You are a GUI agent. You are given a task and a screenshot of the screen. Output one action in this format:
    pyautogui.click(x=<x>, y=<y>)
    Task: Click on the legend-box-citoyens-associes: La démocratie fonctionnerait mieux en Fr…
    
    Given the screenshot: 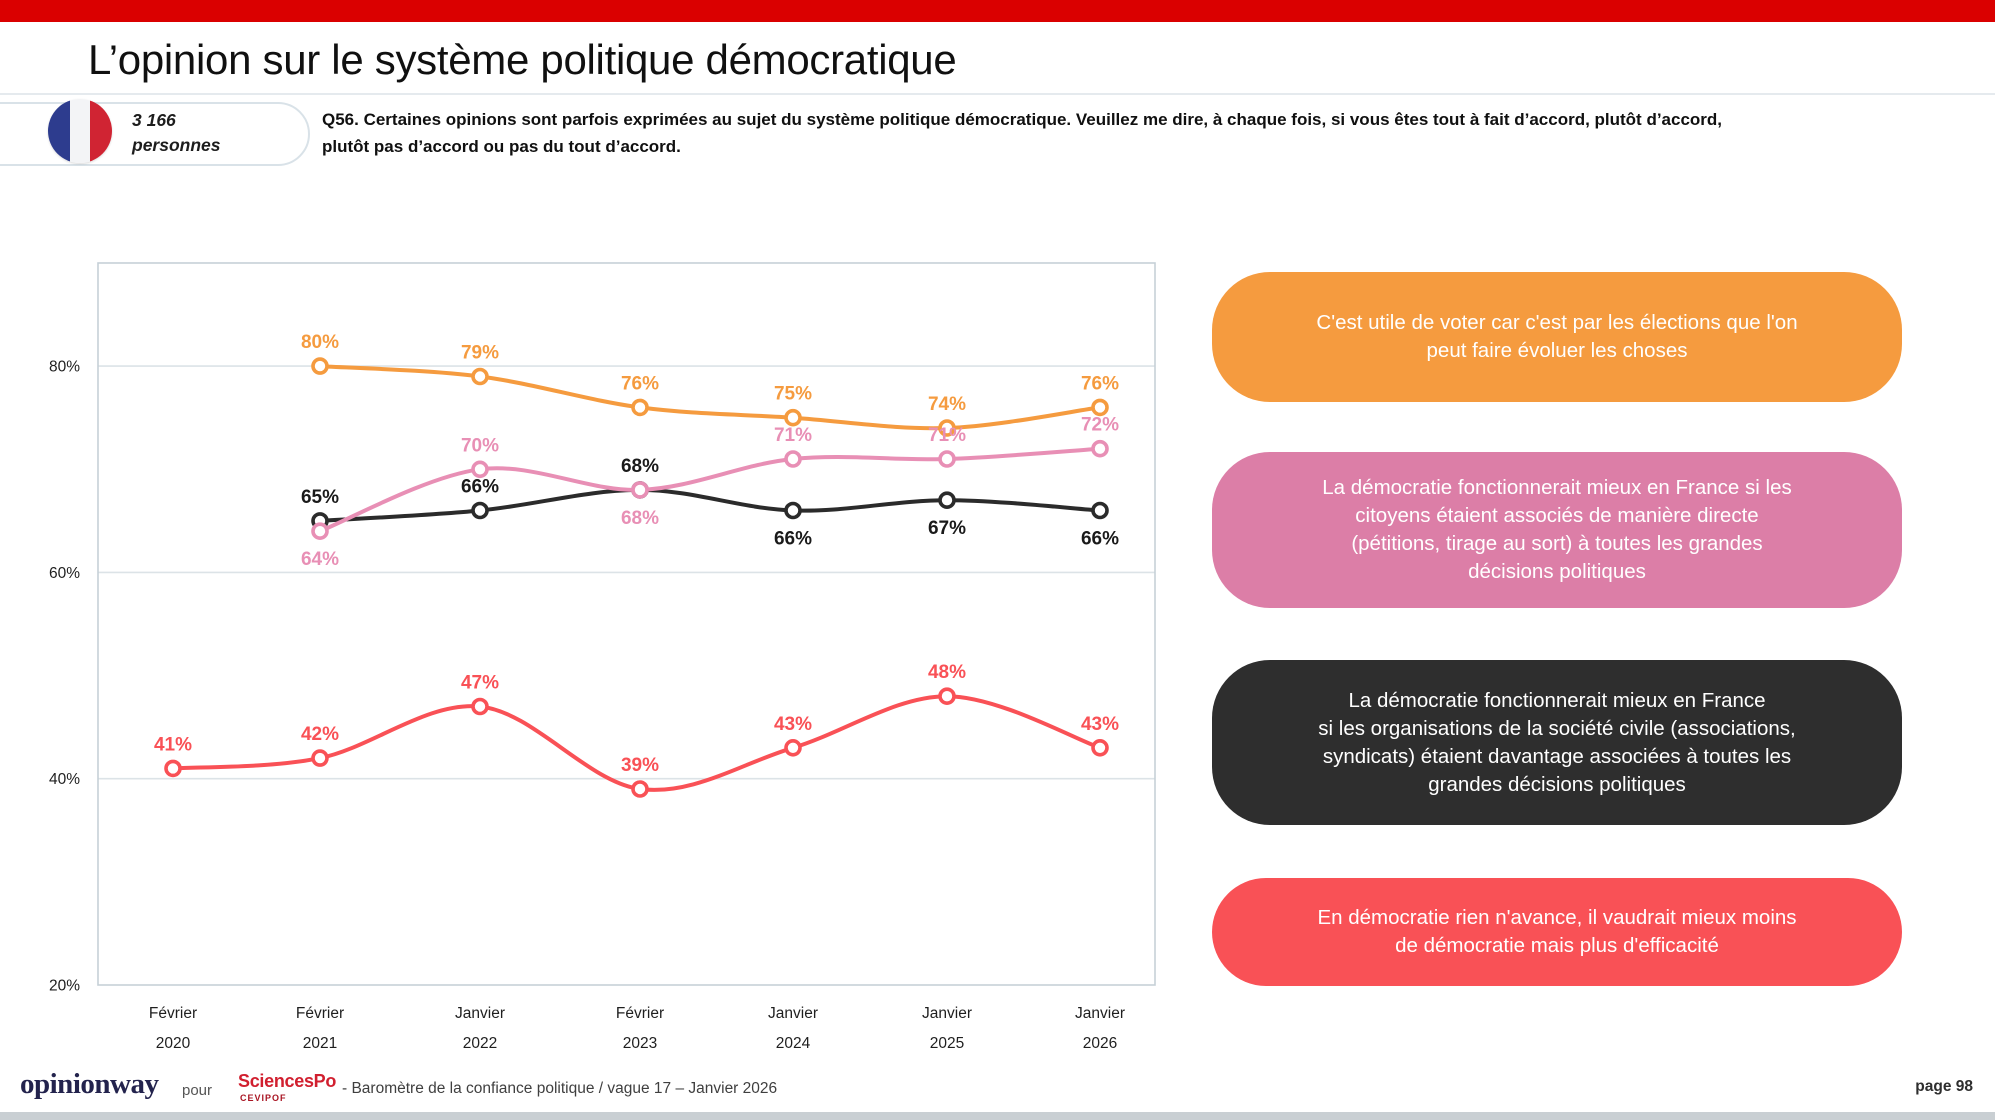 What is the action you would take?
    pyautogui.click(x=1557, y=530)
    